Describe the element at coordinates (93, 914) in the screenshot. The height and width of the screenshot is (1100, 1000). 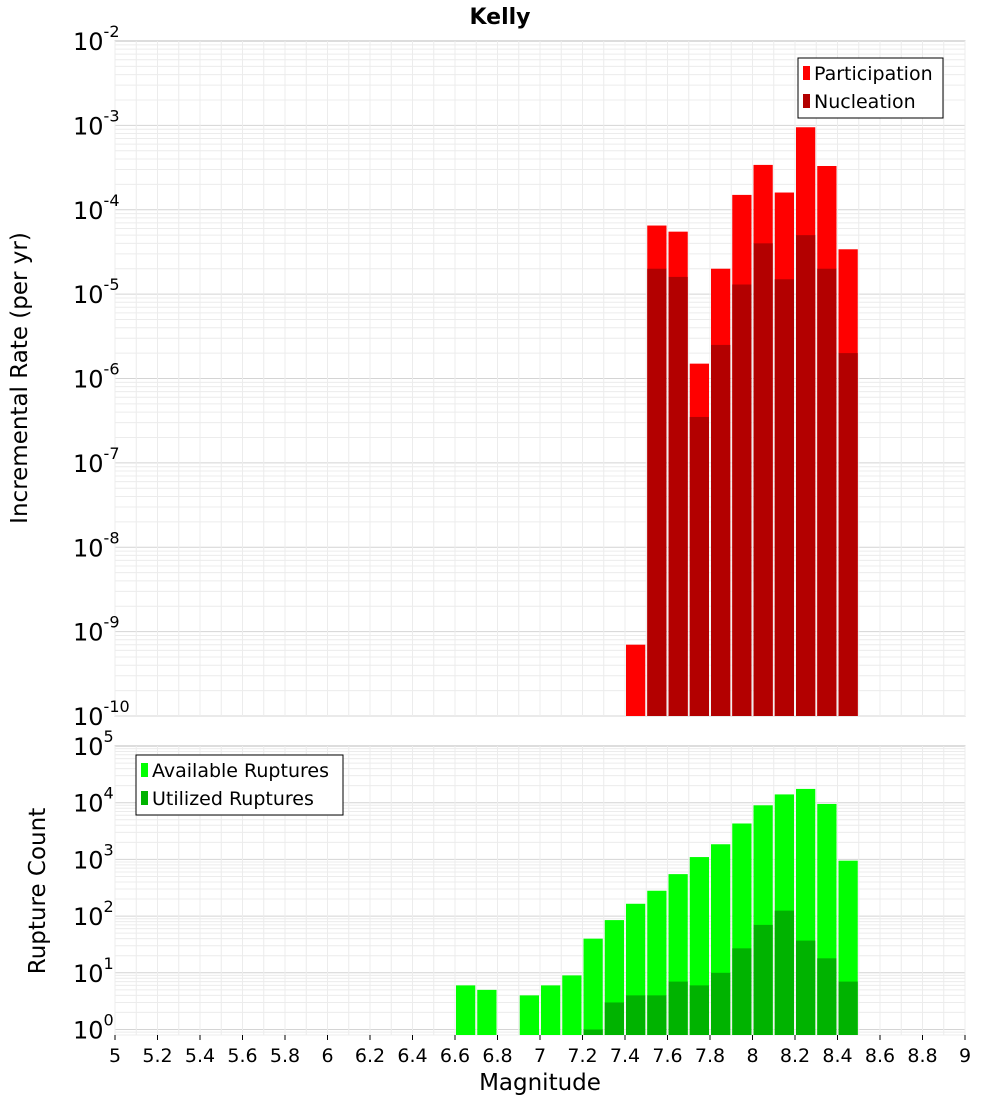
I see `y-tick-label: 10²` at that location.